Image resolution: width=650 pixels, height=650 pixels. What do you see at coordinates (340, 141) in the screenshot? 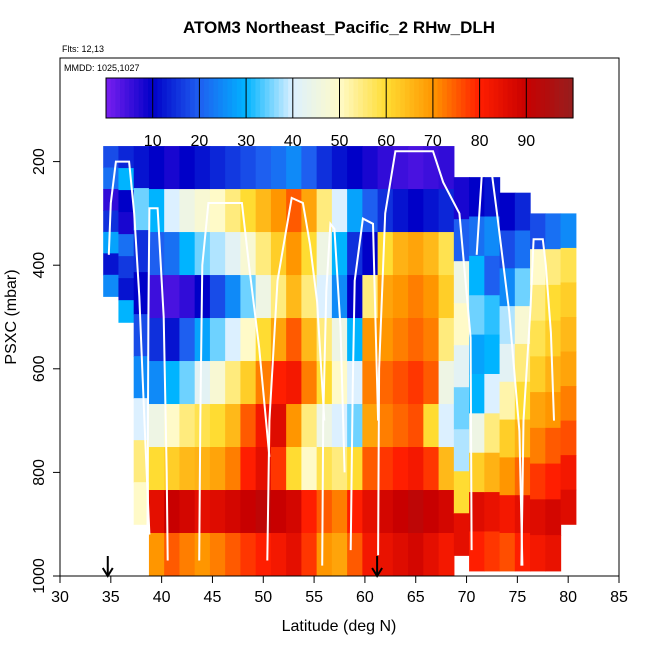
I see `colorbar-tick-label: 50` at bounding box center [340, 141].